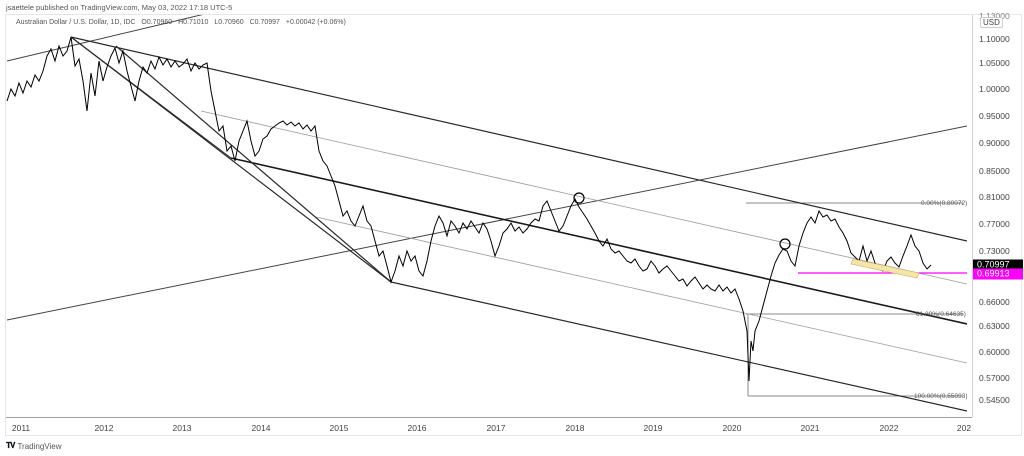 This screenshot has width=1024, height=456. What do you see at coordinates (994, 63) in the screenshot?
I see `y-tick: 1.05000` at bounding box center [994, 63].